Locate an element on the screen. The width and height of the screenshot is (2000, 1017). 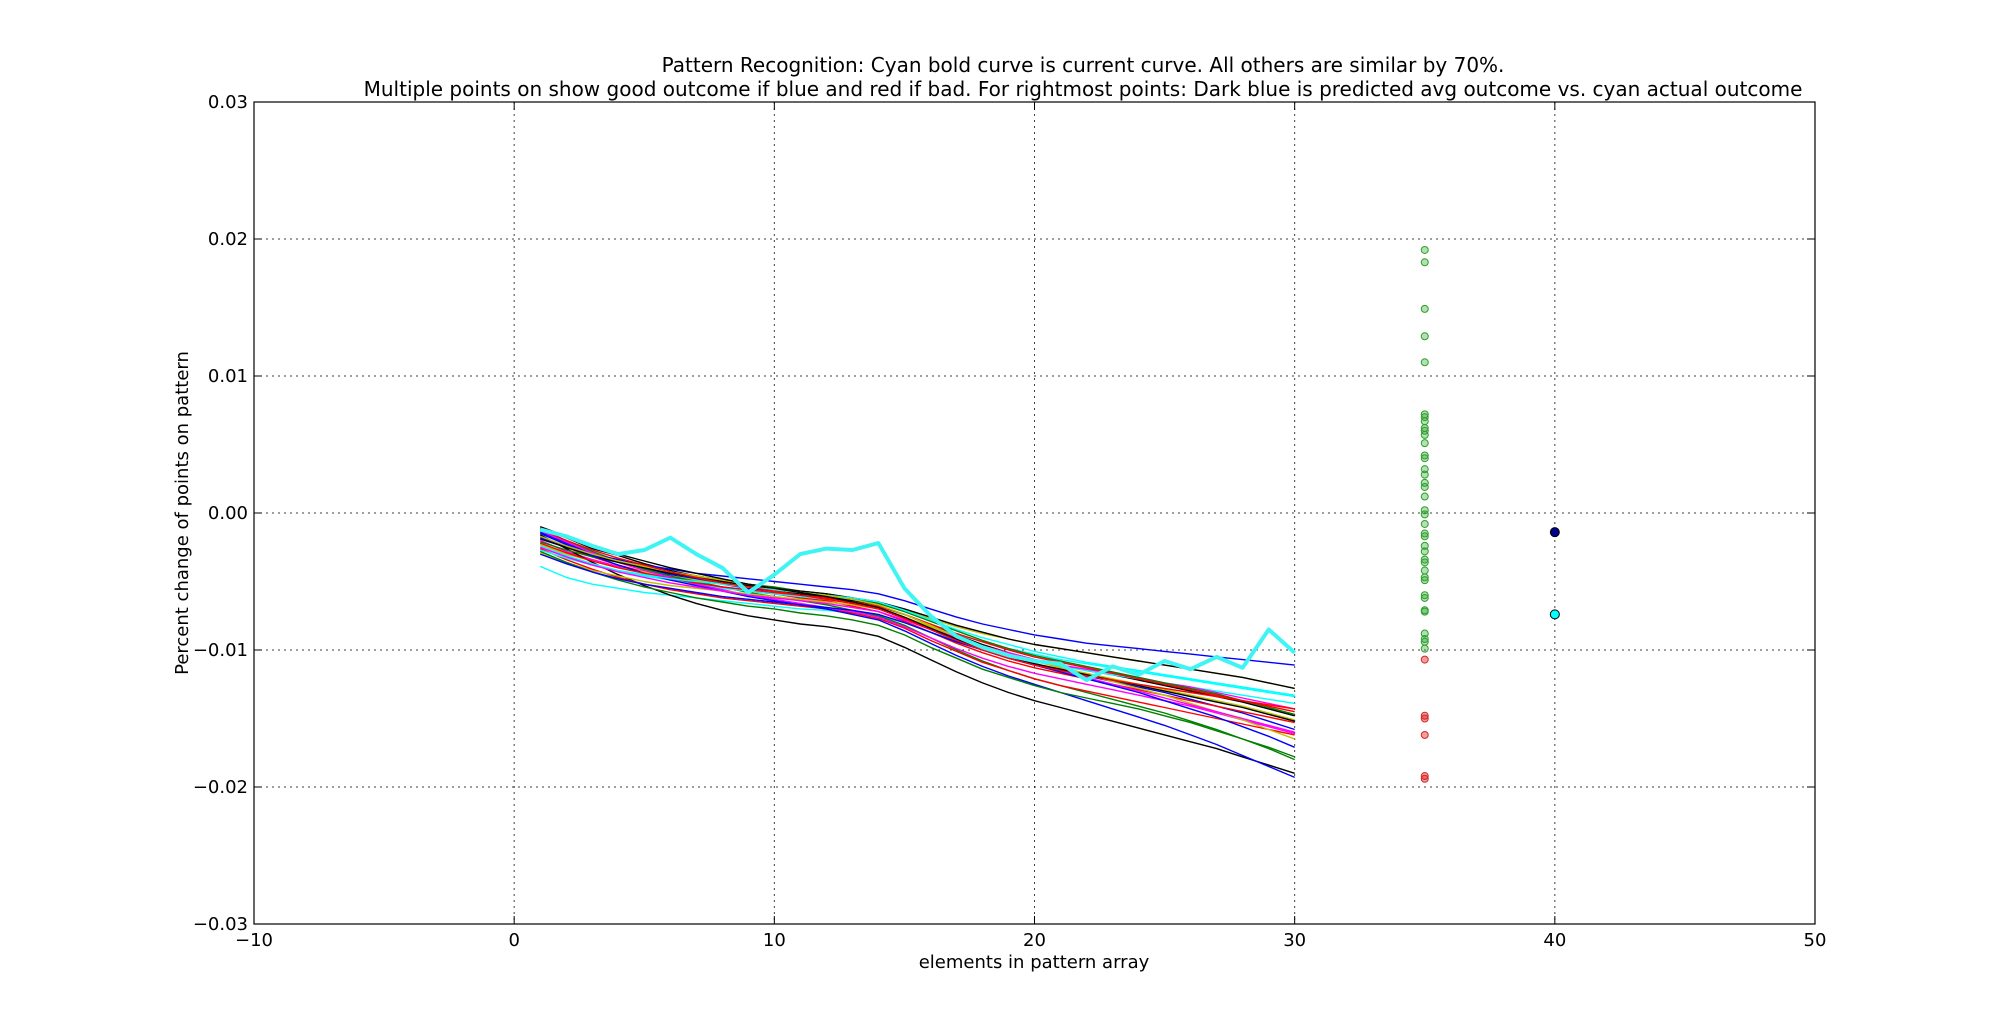
x-tick-label: 50 is located at coordinates (1815, 940).